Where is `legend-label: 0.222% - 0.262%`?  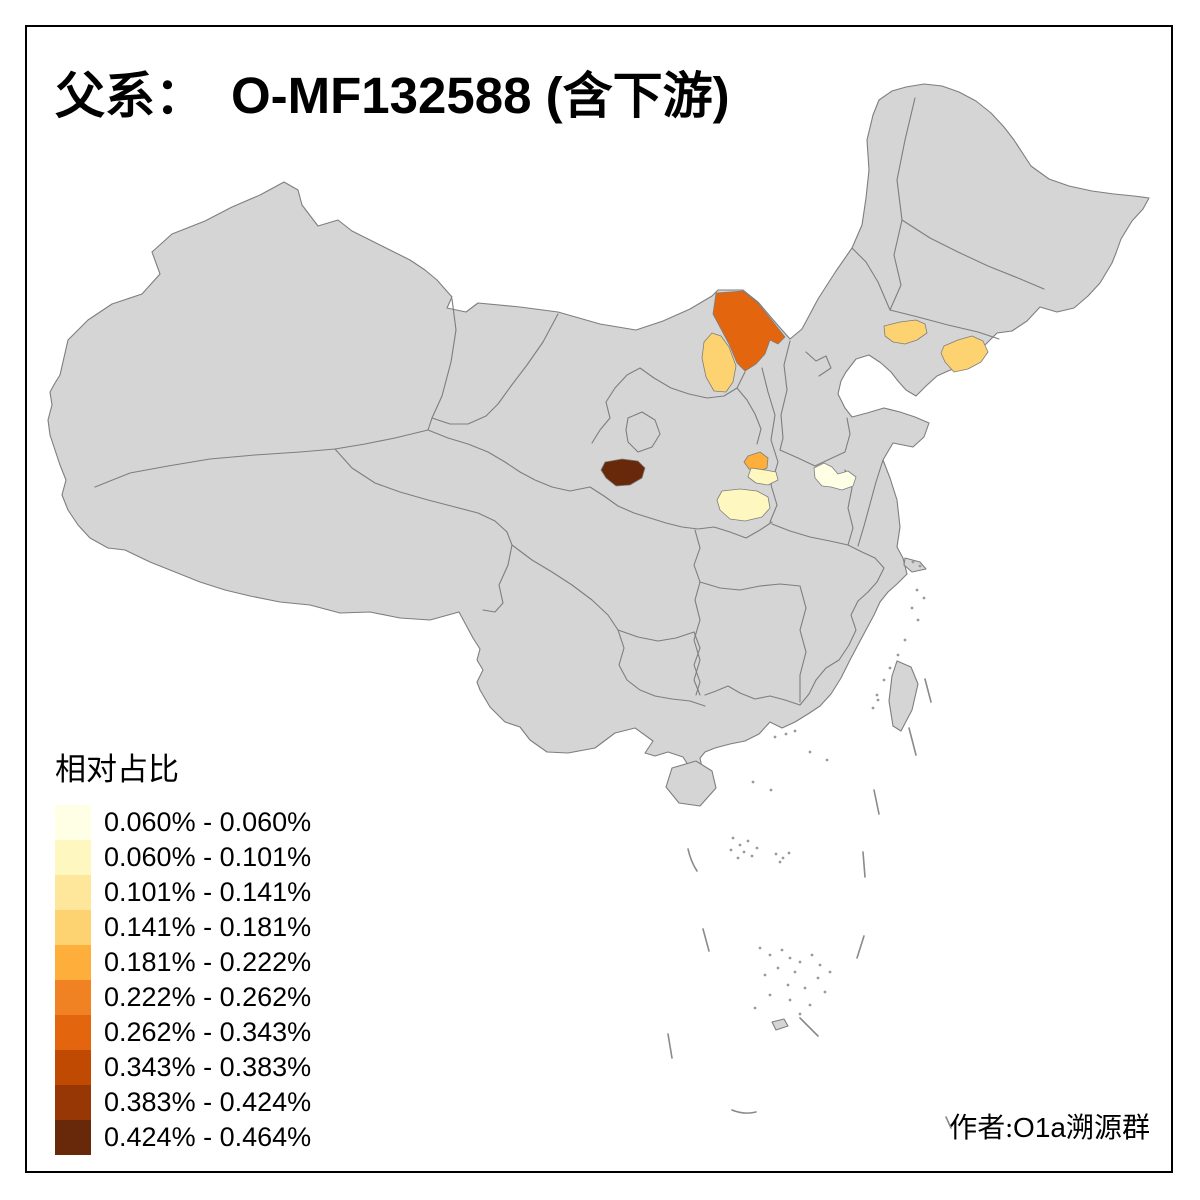
legend-label: 0.222% - 0.262% is located at coordinates (208, 997).